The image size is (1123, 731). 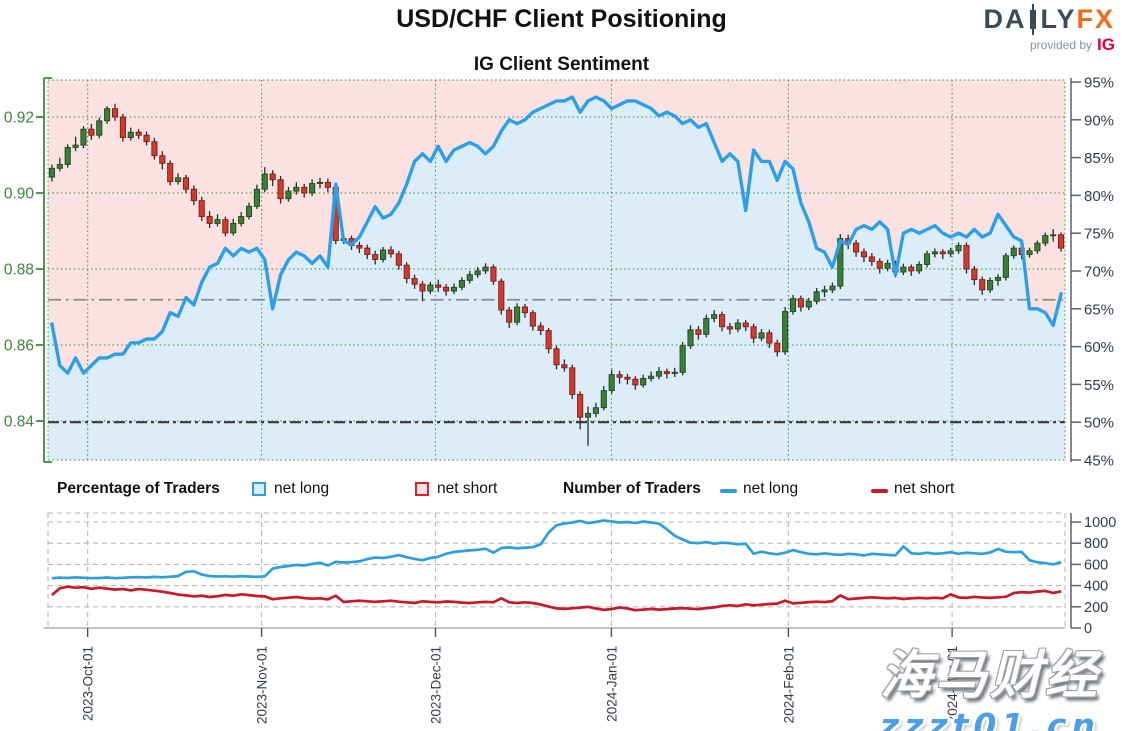 What do you see at coordinates (422, 489) in the screenshot?
I see `net-short-square-icon` at bounding box center [422, 489].